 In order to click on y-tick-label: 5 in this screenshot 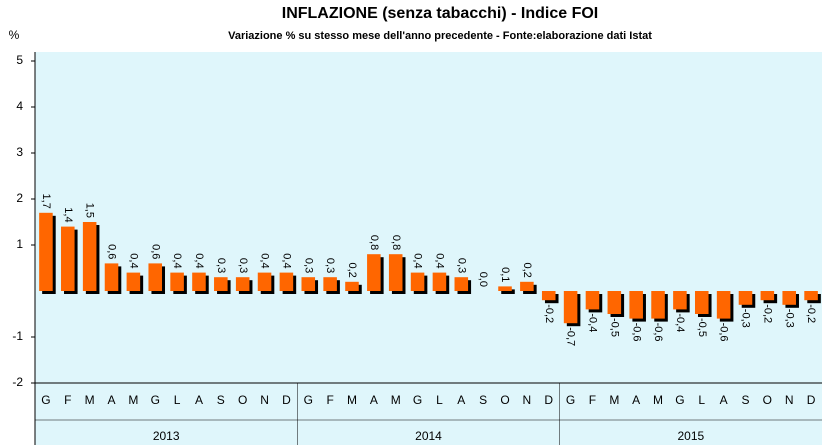, I will do `click(19, 60)`.